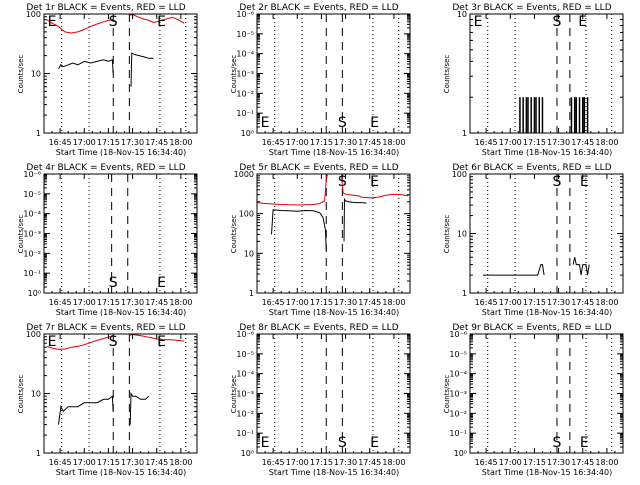 The width and height of the screenshot is (640, 485). Describe the element at coordinates (318, 168) in the screenshot. I see `panel-title: Det 5r BLACK = Events, RED = LLD` at that location.